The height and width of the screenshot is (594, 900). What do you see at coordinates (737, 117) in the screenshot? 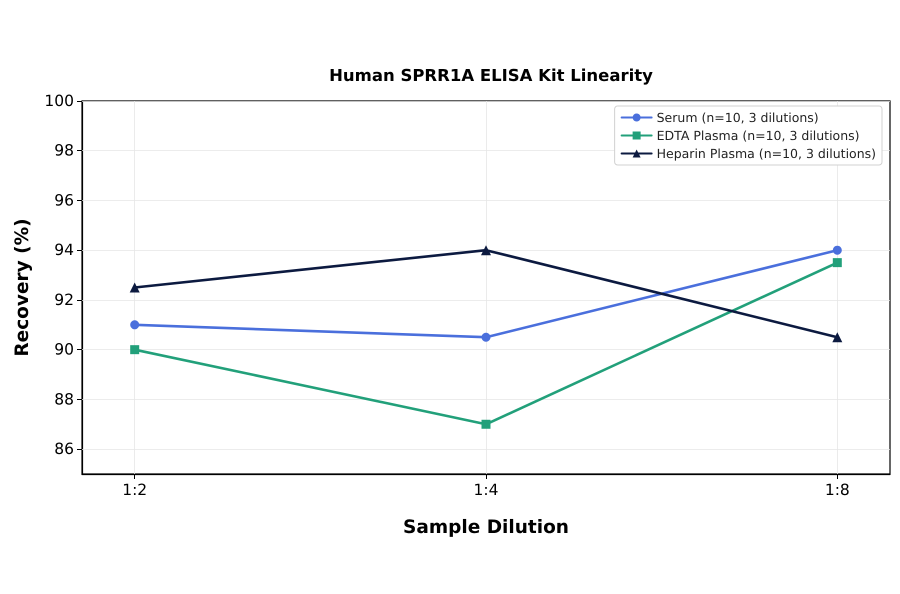
I see `legend-label: Serum (n=10, 3 dilutions)` at bounding box center [737, 117].